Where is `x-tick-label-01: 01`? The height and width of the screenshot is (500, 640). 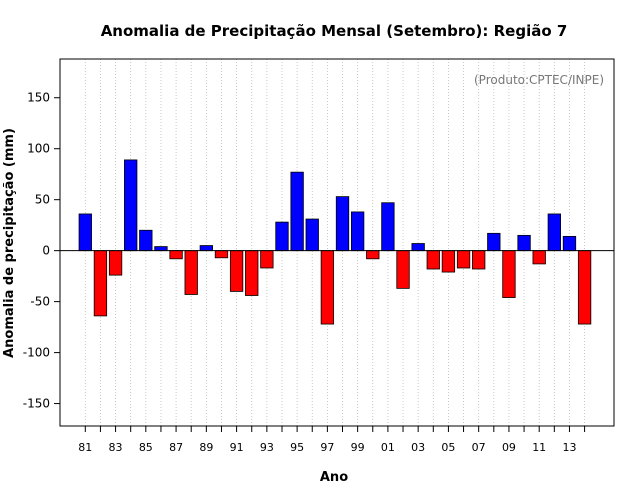 x-tick-label-01: 01 is located at coordinates (388, 447).